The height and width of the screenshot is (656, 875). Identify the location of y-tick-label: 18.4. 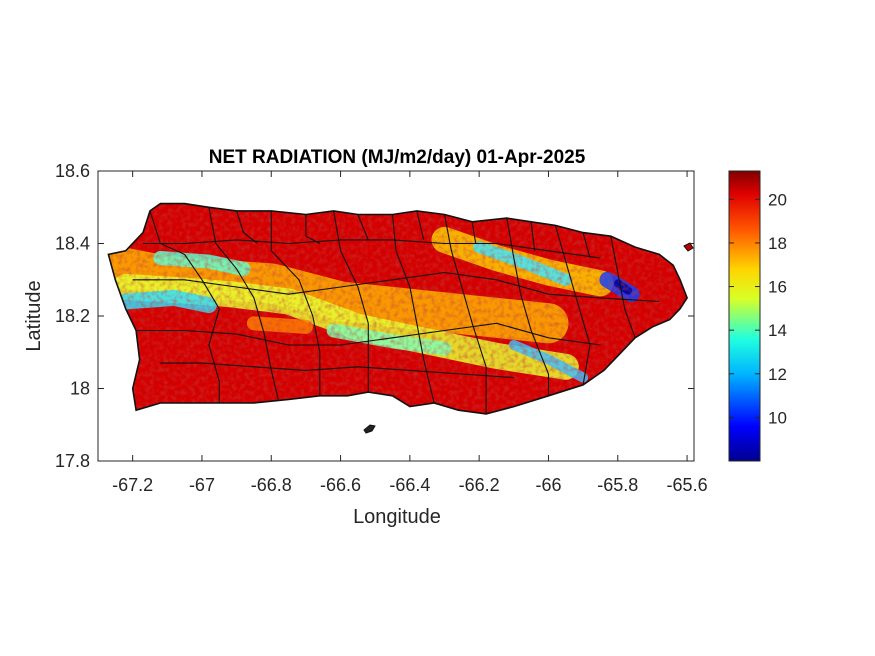
(72, 244).